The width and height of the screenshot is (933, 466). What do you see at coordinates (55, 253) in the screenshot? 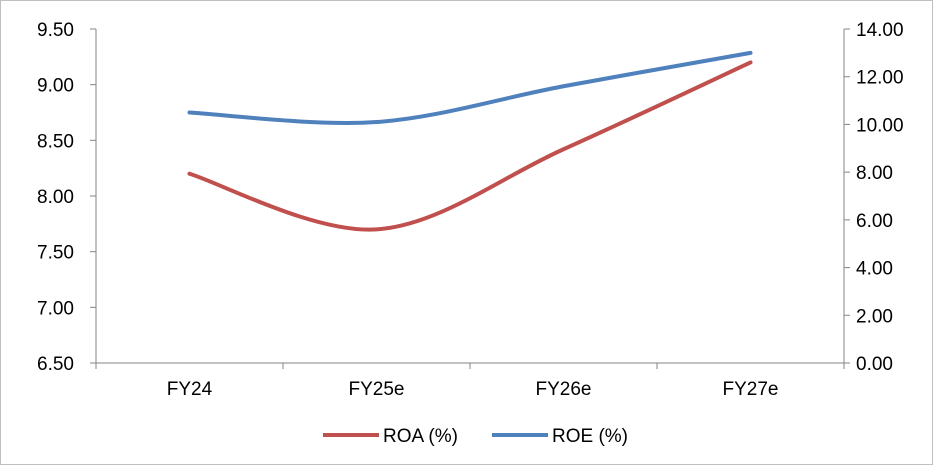
I see `y-left-tick-label: 7.50` at bounding box center [55, 253].